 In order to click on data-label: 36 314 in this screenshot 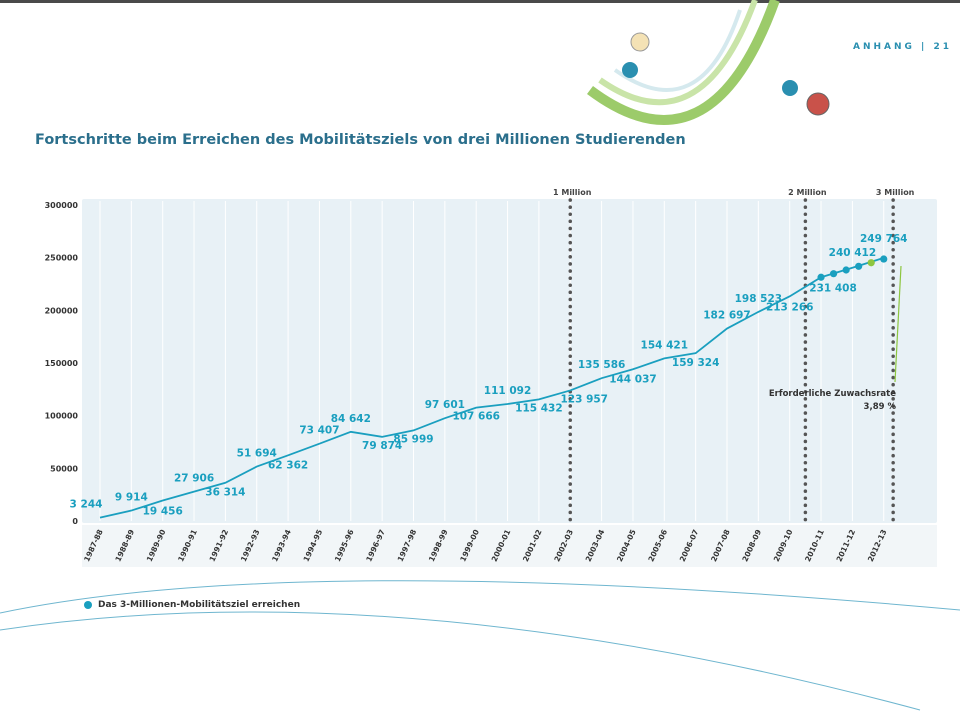, I will do `click(225, 493)`.